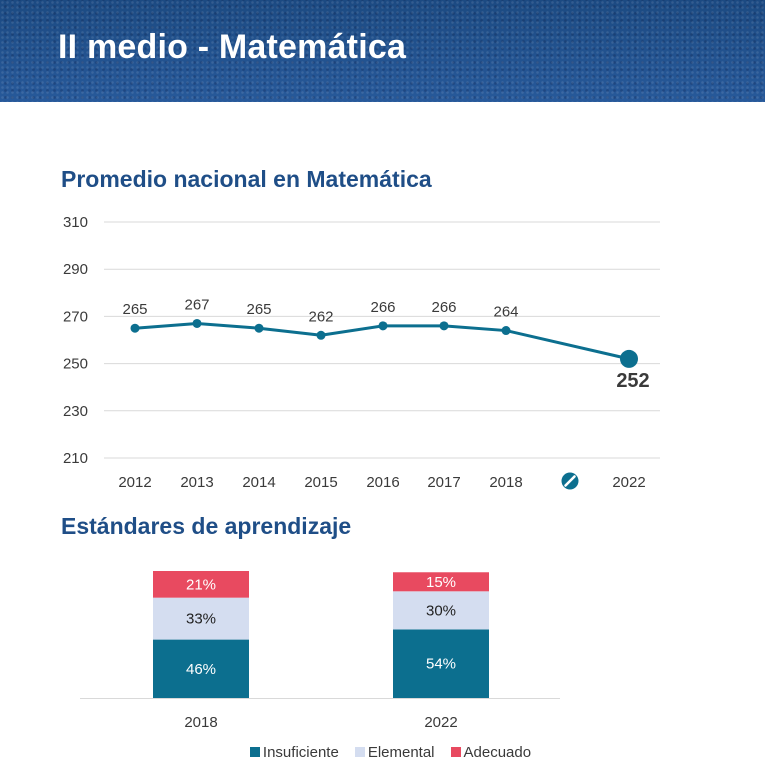 The width and height of the screenshot is (765, 768). Describe the element at coordinates (320, 482) in the screenshot. I see `x-tick-label: 2015` at that location.